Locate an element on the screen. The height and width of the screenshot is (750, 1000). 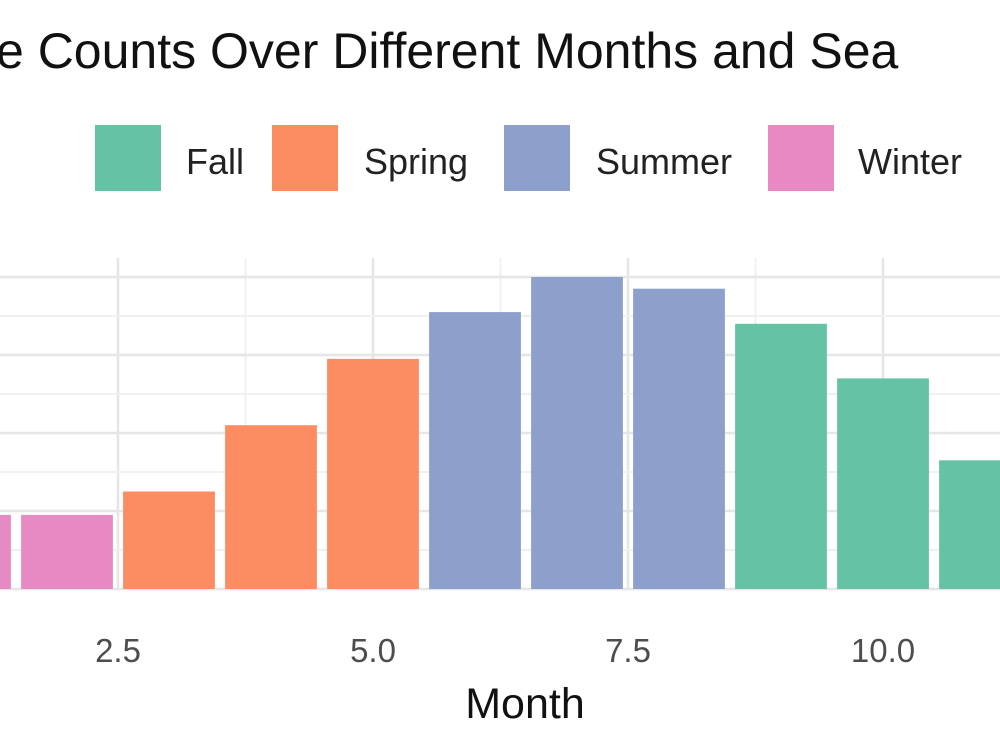
x-axis-title: Month is located at coordinates (525, 704).